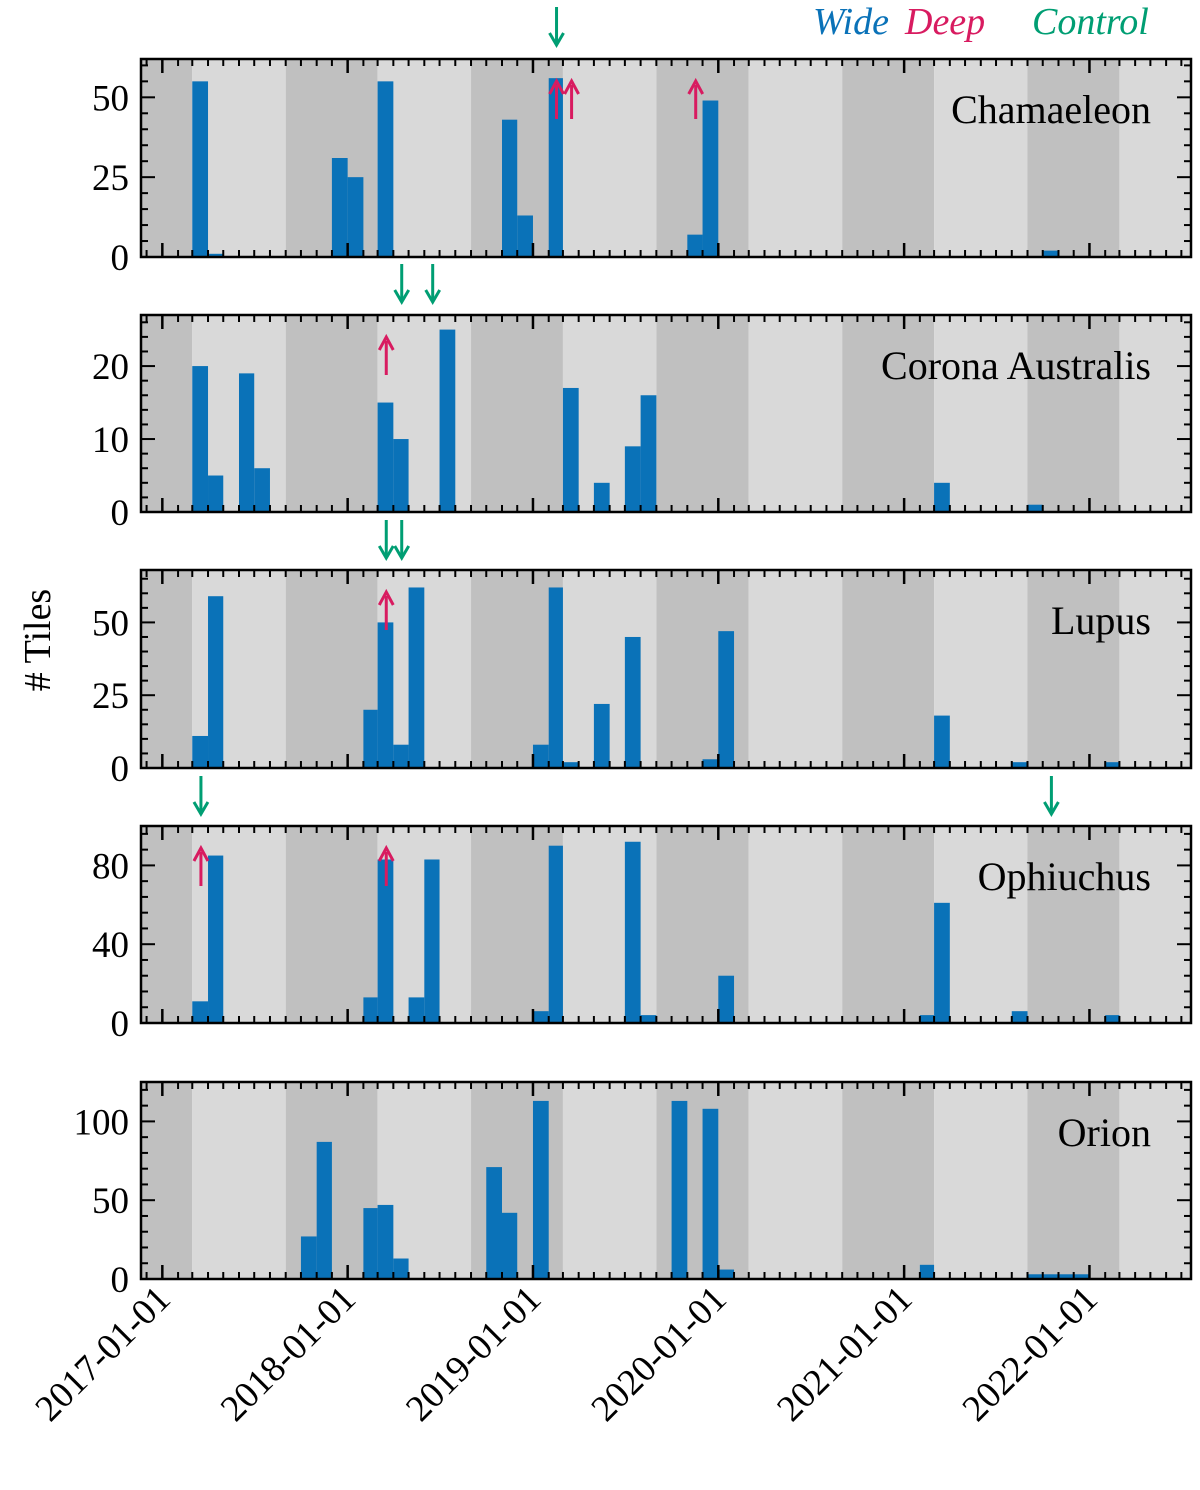 The width and height of the screenshot is (1200, 1490). I want to click on panel-name: Lupus, so click(1101, 620).